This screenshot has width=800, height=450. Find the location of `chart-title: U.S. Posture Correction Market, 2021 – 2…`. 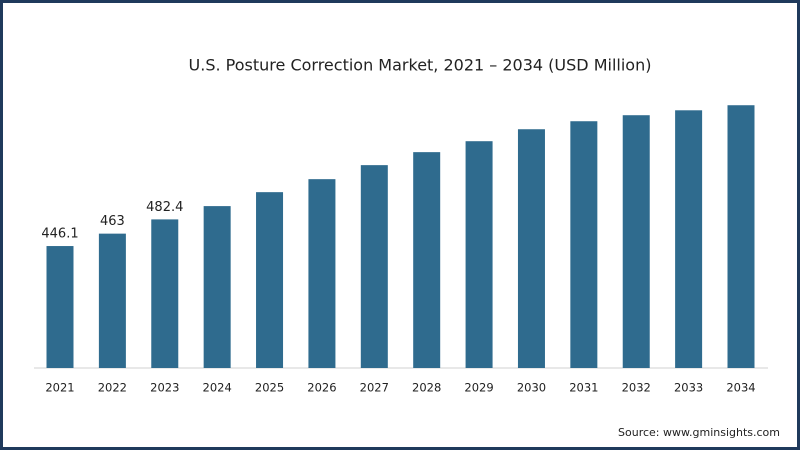

chart-title: U.S. Posture Correction Market, 2021 – 2… is located at coordinates (420, 65).